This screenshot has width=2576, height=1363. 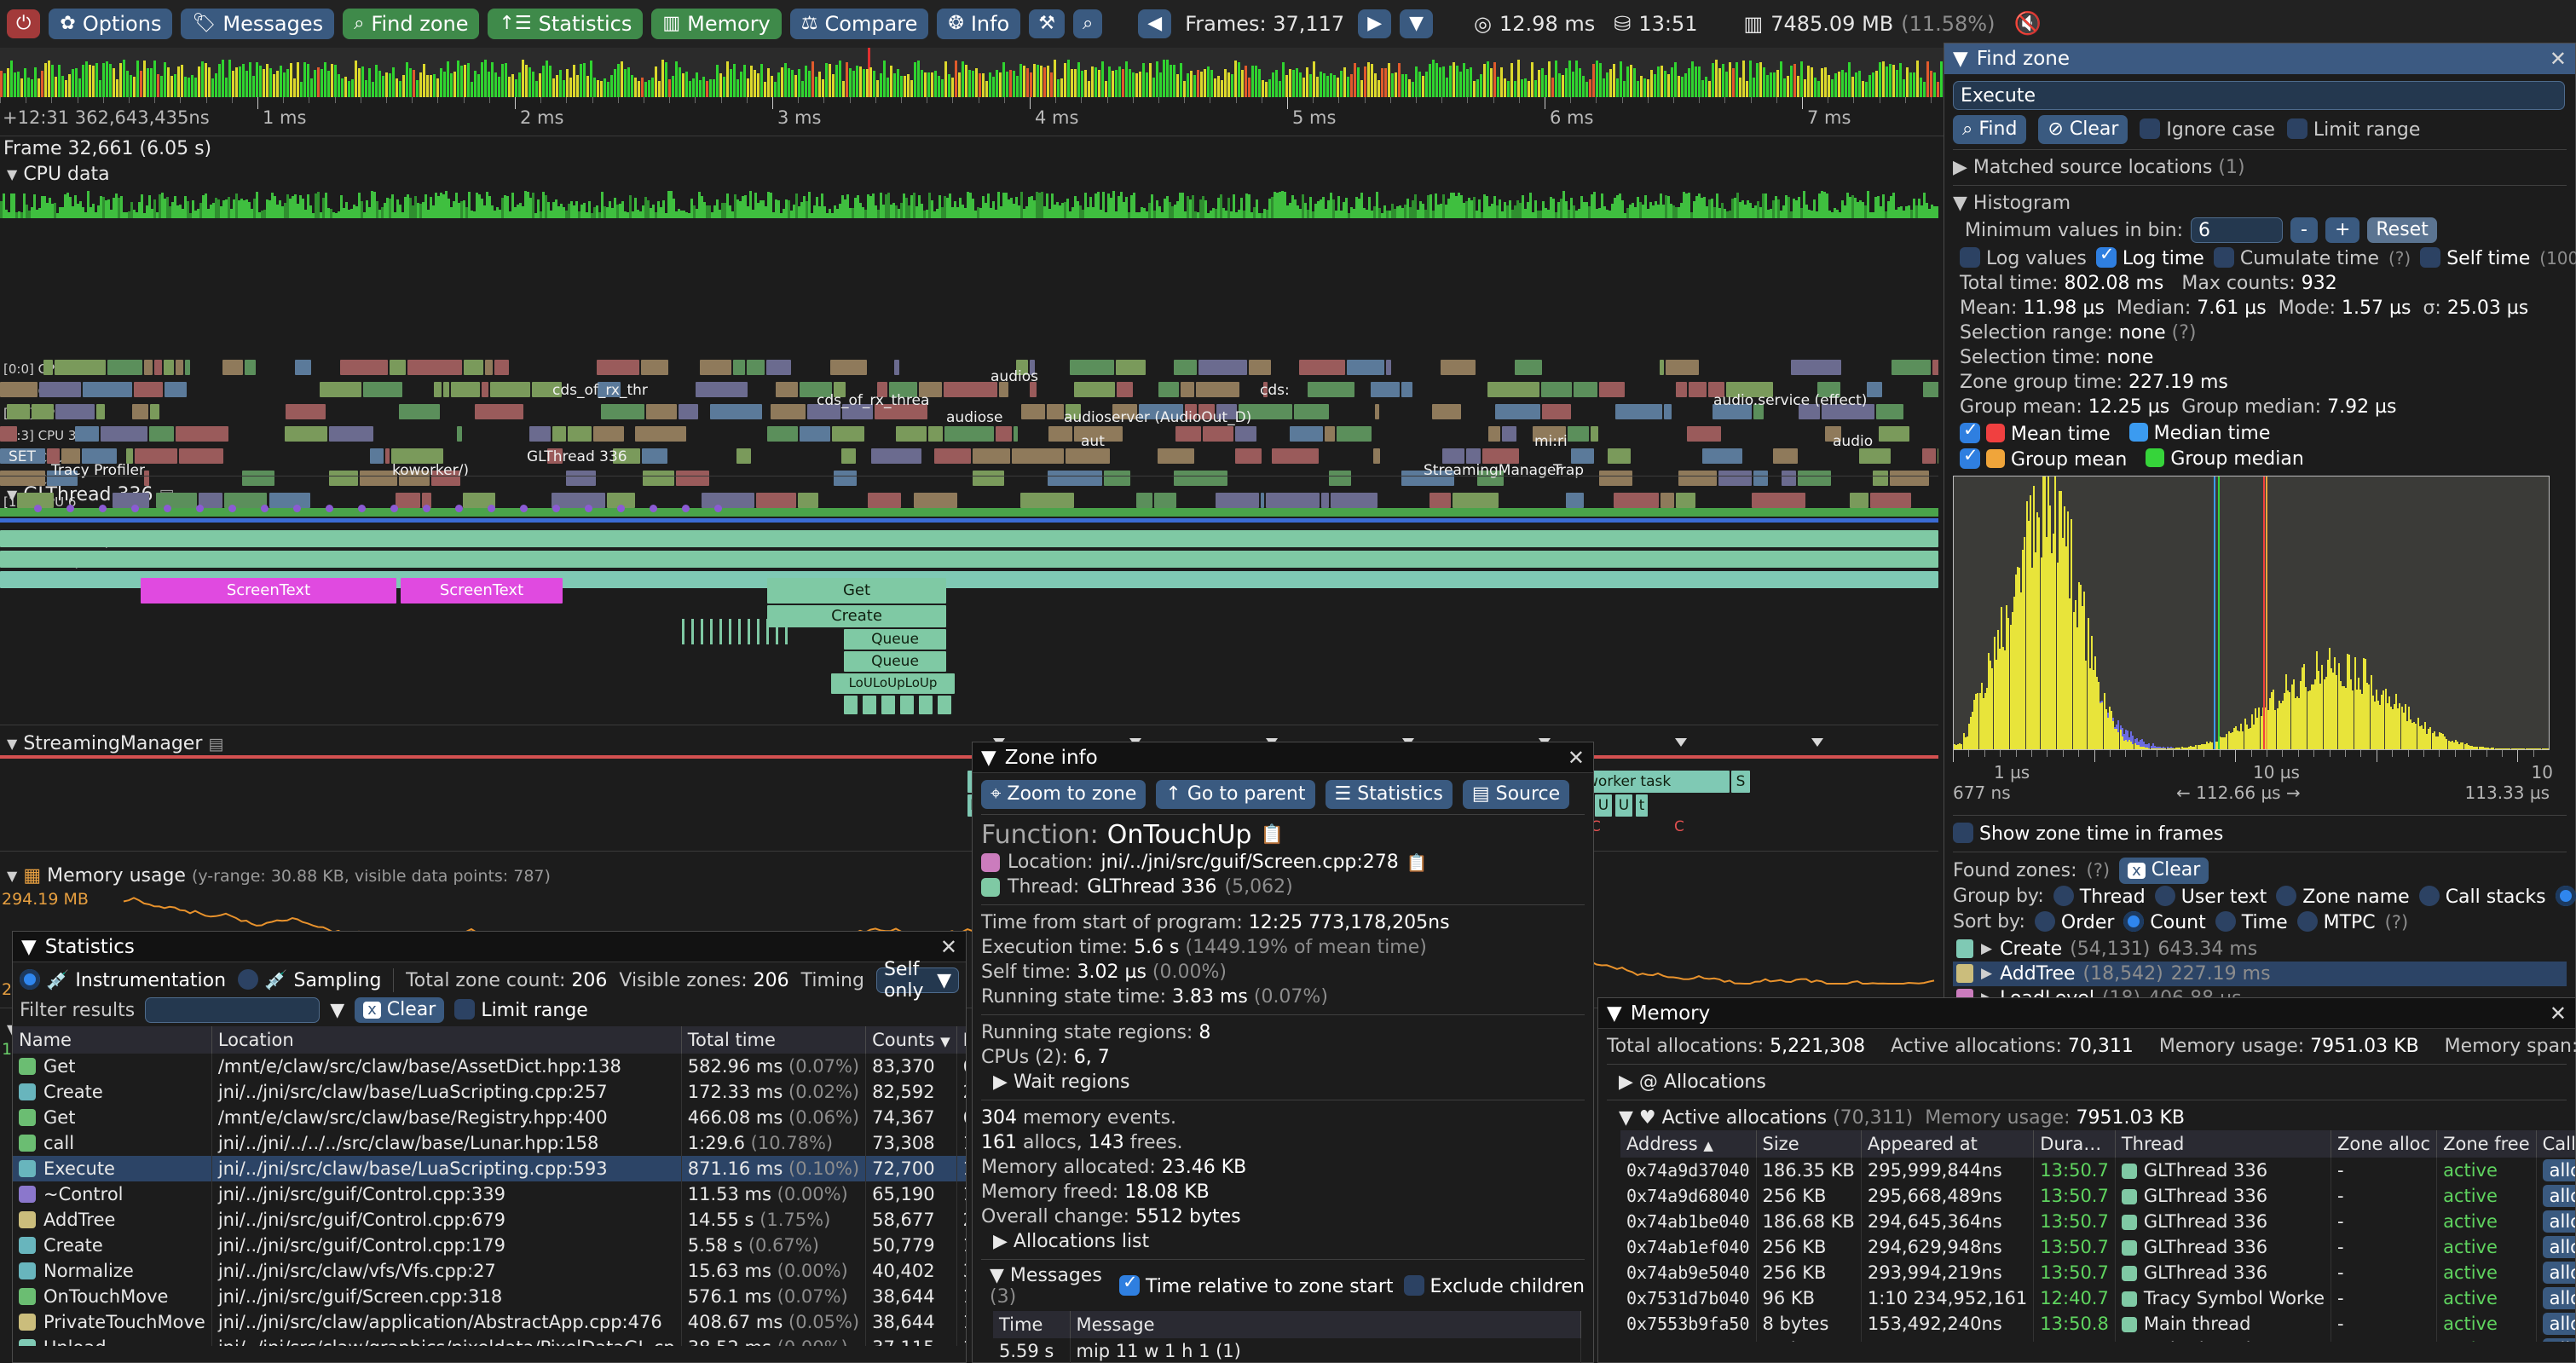 What do you see at coordinates (1249, 863) in the screenshot?
I see `location-value: jni/../jni/src/guif/Screen.cpp:278` at bounding box center [1249, 863].